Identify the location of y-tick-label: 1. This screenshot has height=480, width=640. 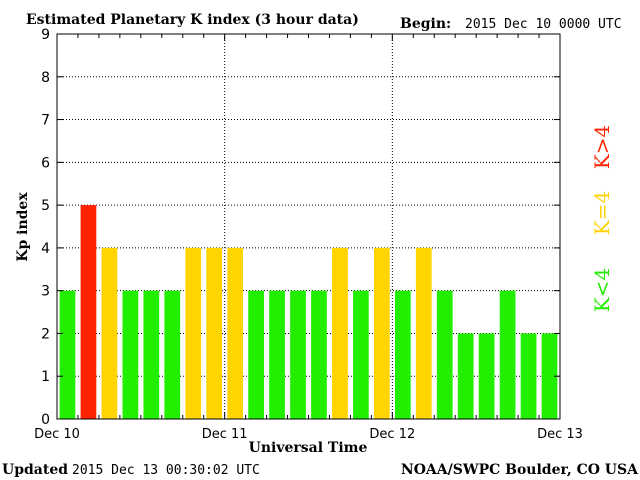
(45, 377).